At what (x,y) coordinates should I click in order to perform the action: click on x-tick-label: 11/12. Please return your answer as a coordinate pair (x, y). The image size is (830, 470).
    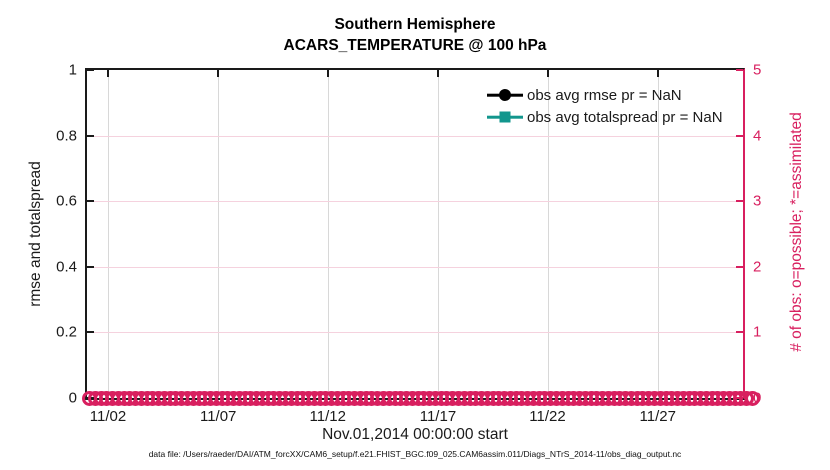
    Looking at the image, I should click on (327, 416).